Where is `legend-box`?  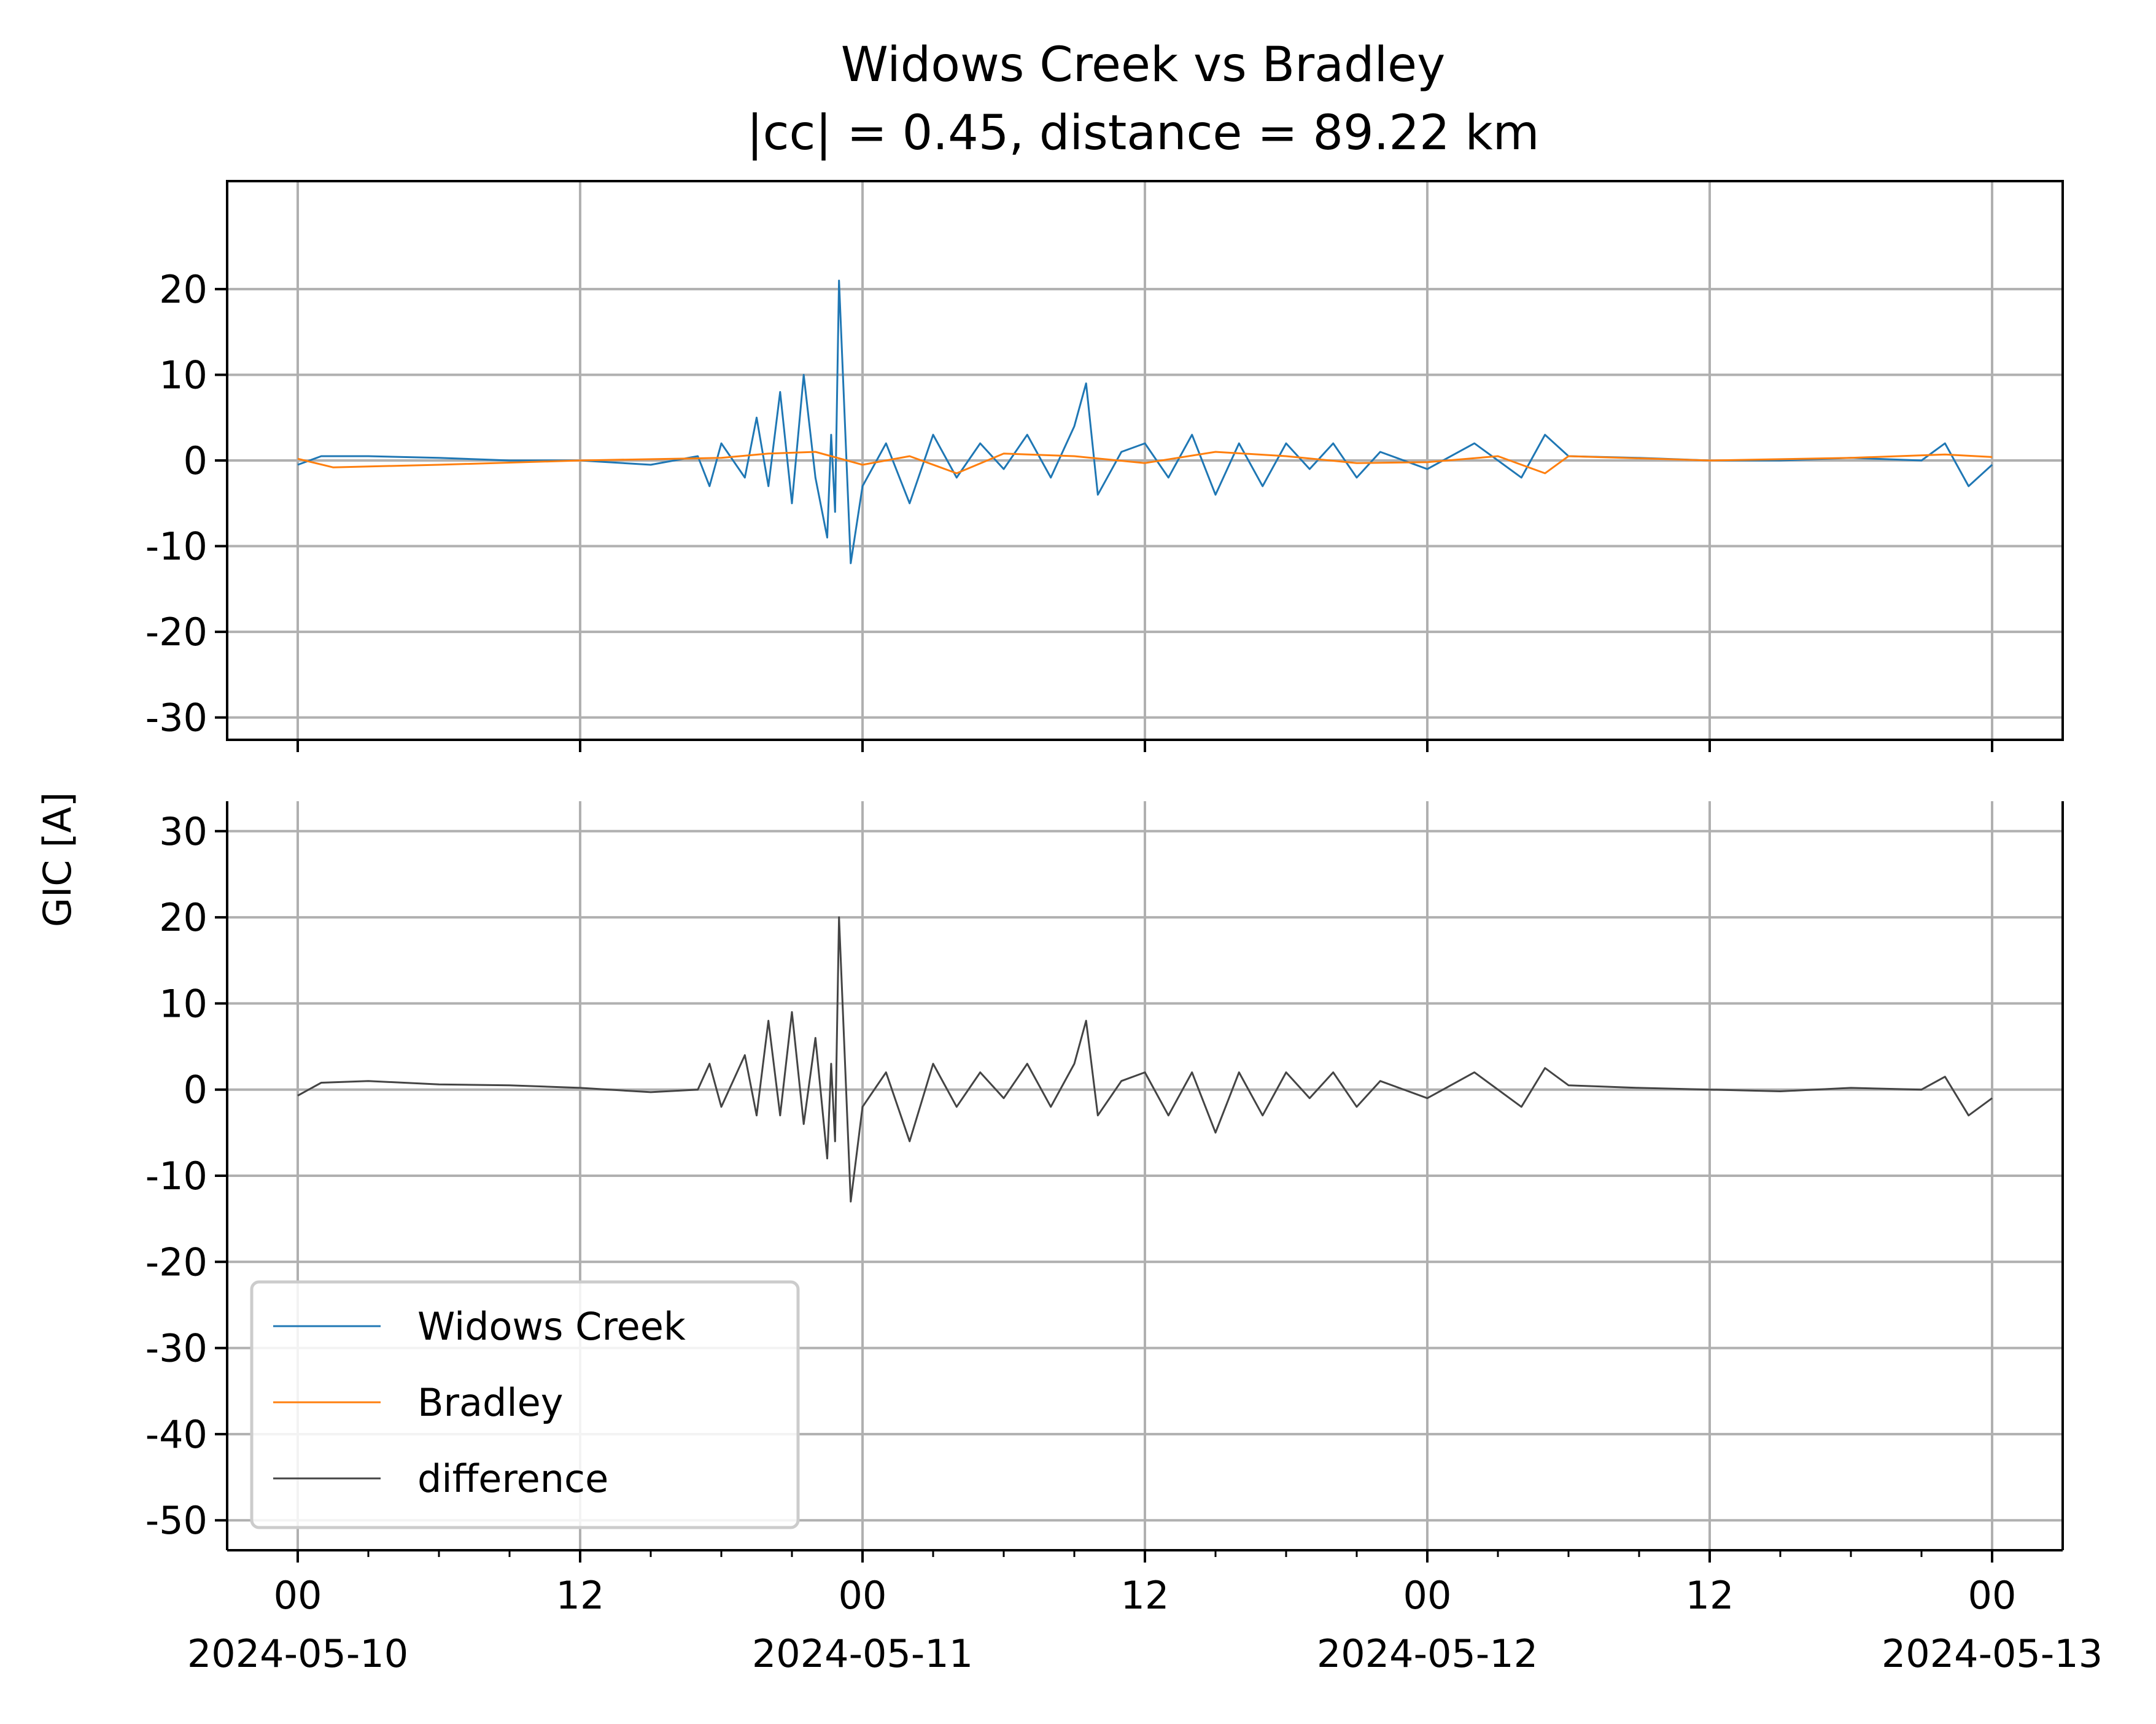 legend-box is located at coordinates (525, 1404).